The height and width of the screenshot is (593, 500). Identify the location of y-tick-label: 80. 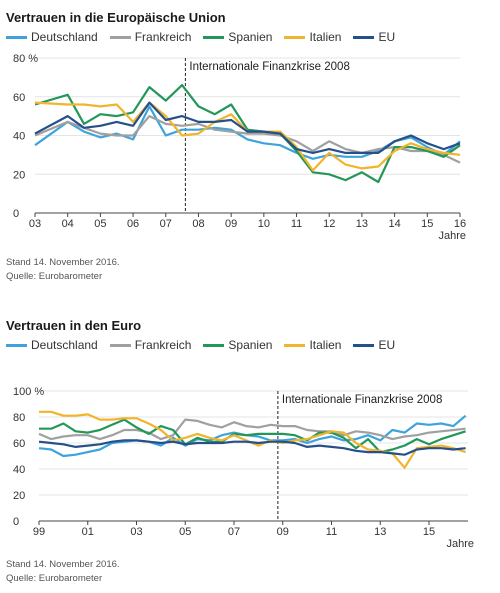
(19, 418).